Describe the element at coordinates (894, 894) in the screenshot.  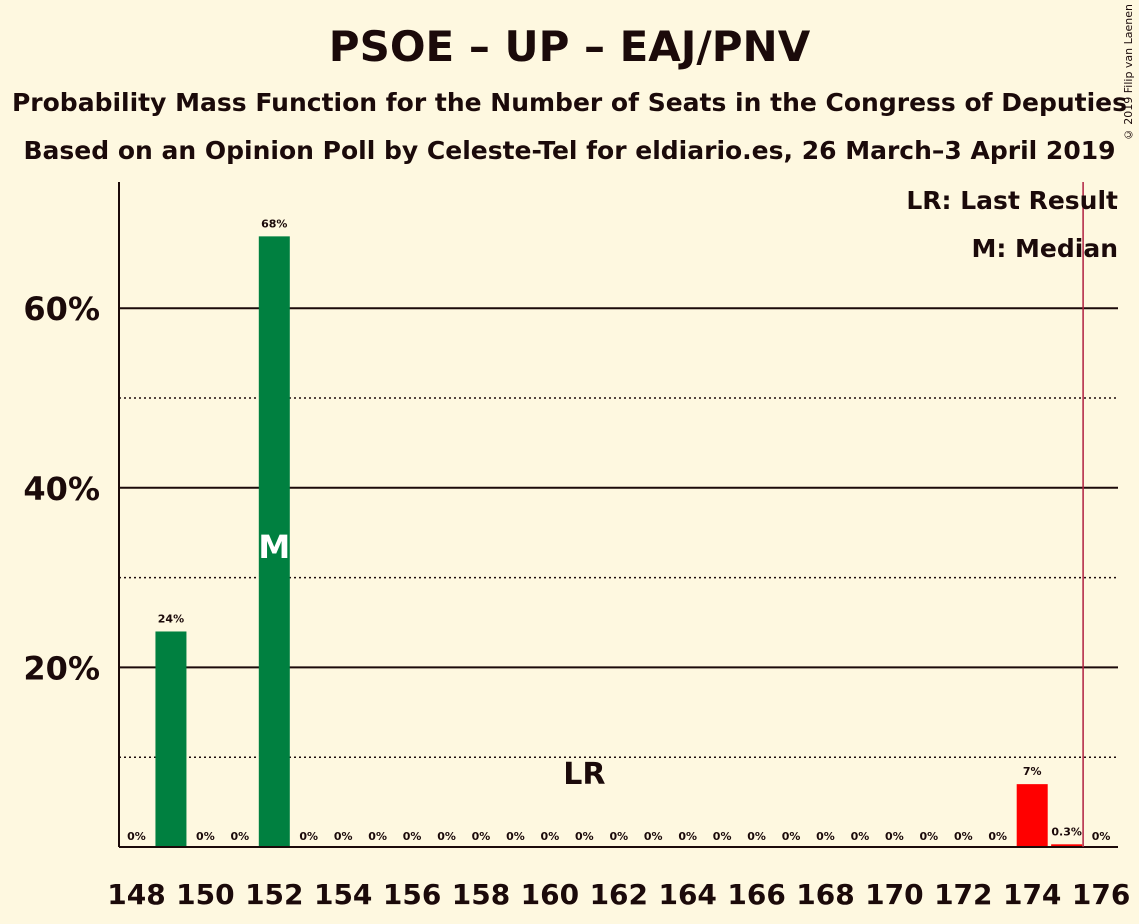
I see `x-tick-label: 170` at that location.